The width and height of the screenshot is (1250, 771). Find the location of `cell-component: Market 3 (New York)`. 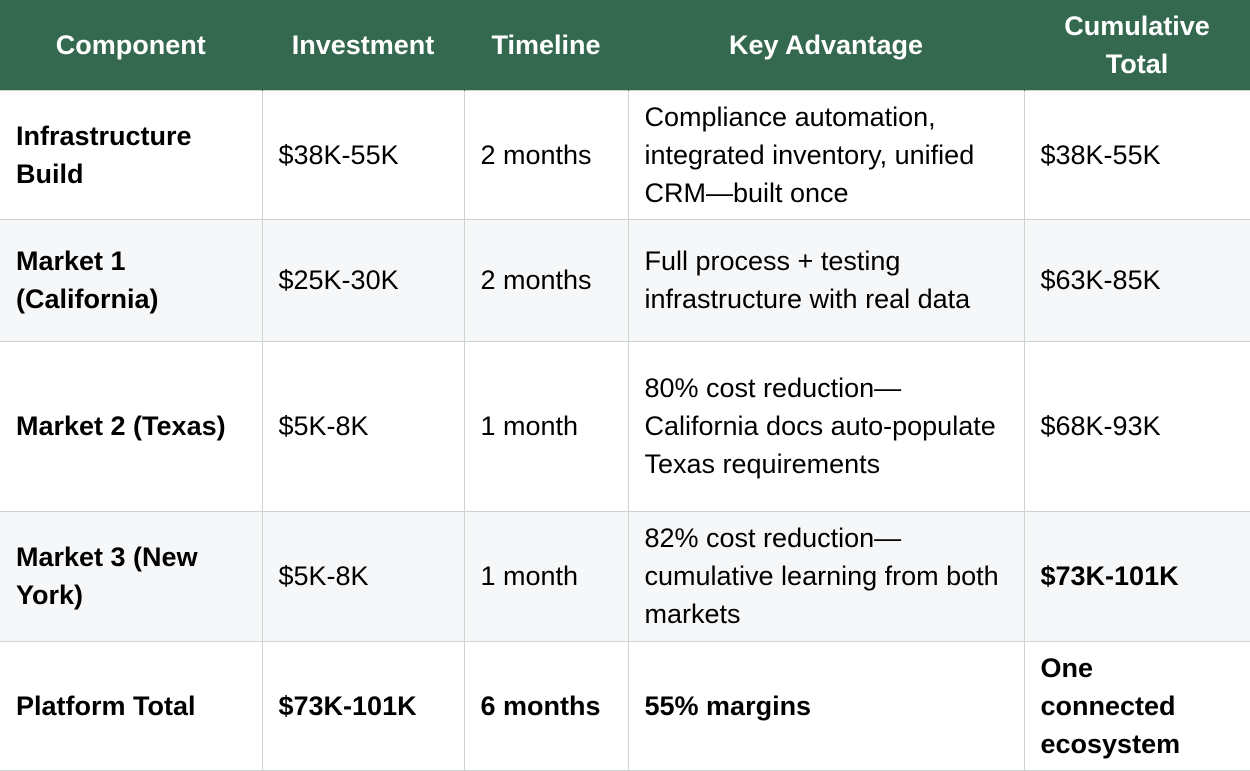

cell-component: Market 3 (New York) is located at coordinates (131, 576).